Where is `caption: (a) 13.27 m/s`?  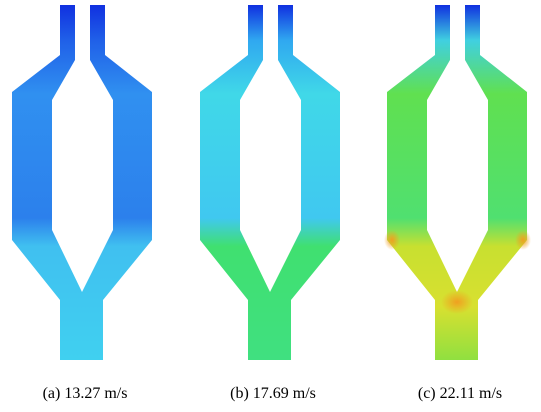 caption: (a) 13.27 m/s is located at coordinates (85, 393).